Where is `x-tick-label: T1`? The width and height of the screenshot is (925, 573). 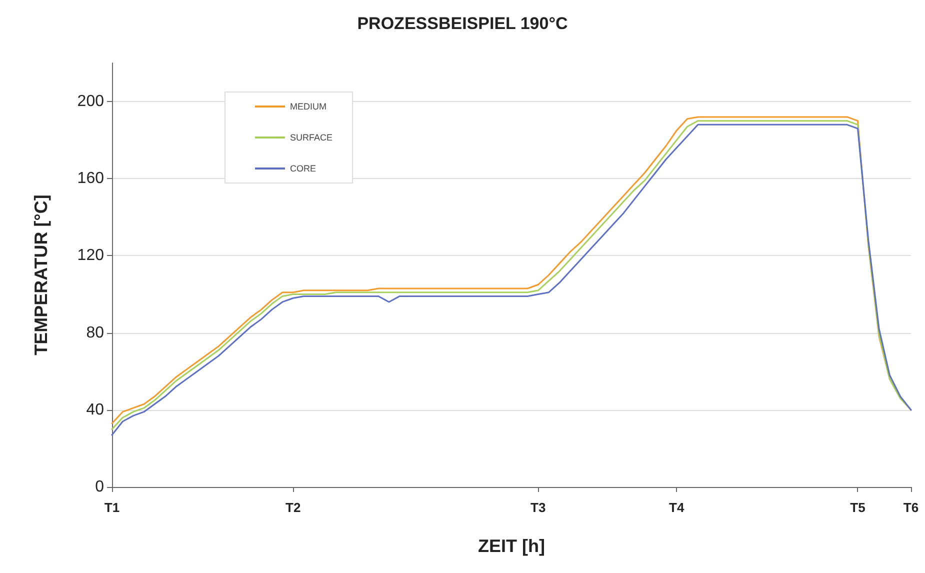 x-tick-label: T1 is located at coordinates (112, 507).